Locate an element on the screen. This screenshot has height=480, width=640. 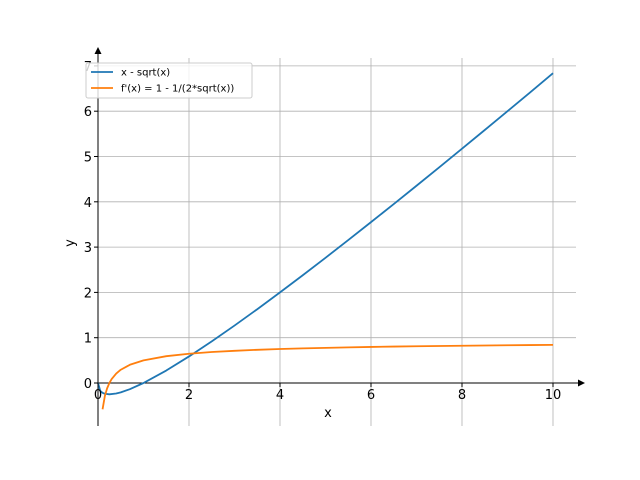
y-tick-label: 4 is located at coordinates (88, 203).